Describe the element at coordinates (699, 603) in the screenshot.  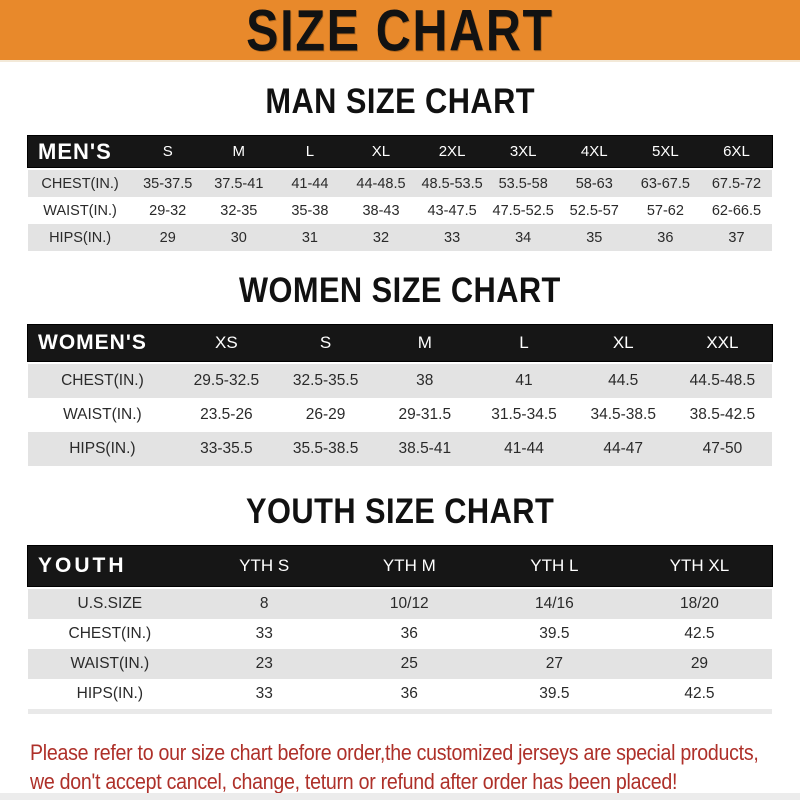
I see `data-cell: 18/20` at that location.